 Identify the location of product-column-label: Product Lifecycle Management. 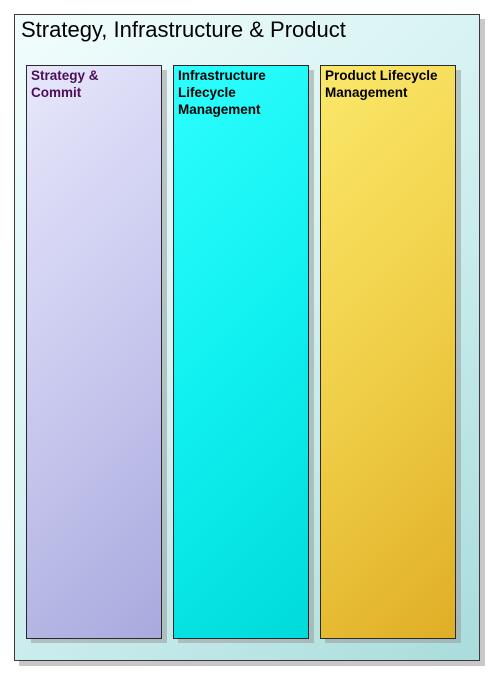
(381, 84).